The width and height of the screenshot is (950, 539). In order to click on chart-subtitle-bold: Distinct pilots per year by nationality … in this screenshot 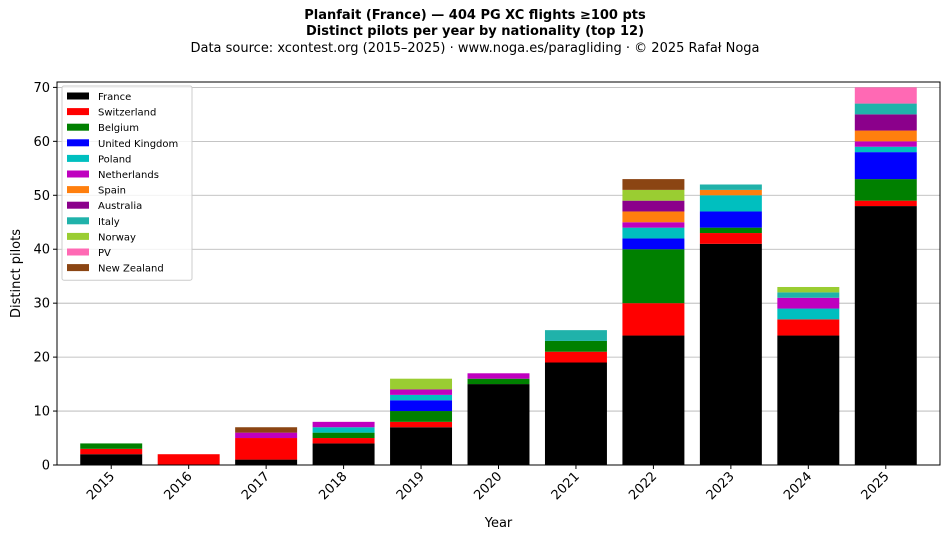, I will do `click(475, 31)`.